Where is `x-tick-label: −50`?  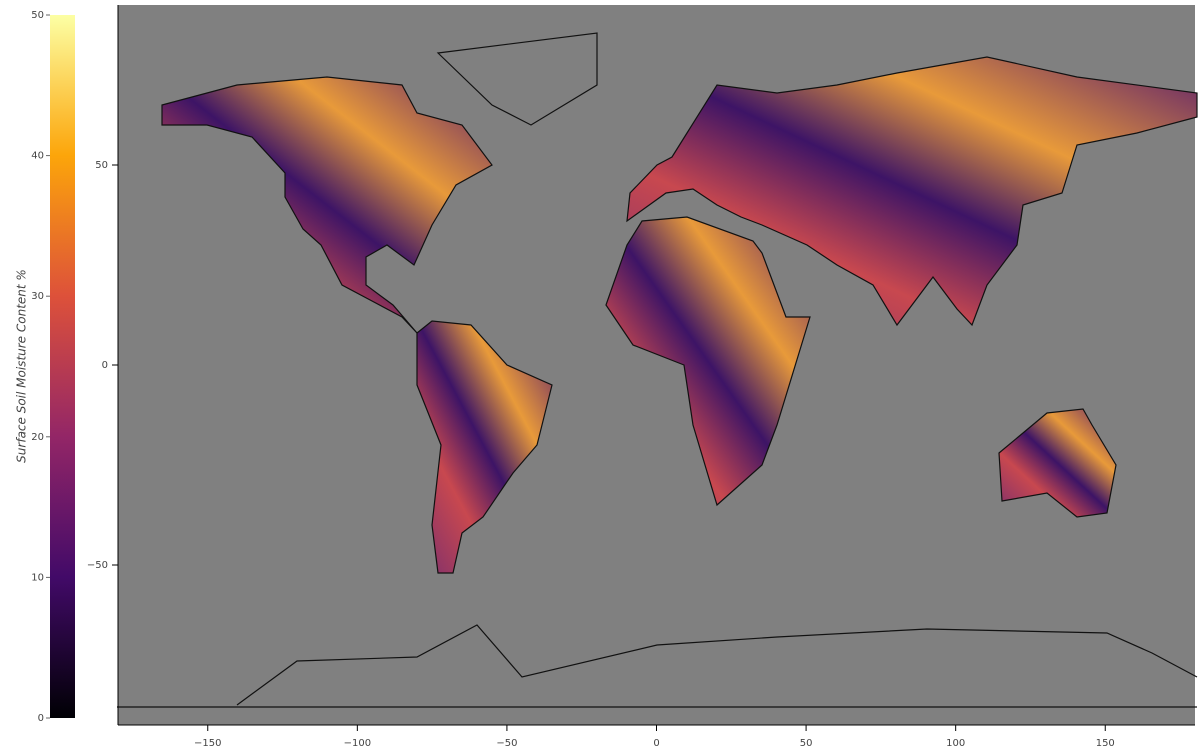
x-tick-label: −50 is located at coordinates (506, 743).